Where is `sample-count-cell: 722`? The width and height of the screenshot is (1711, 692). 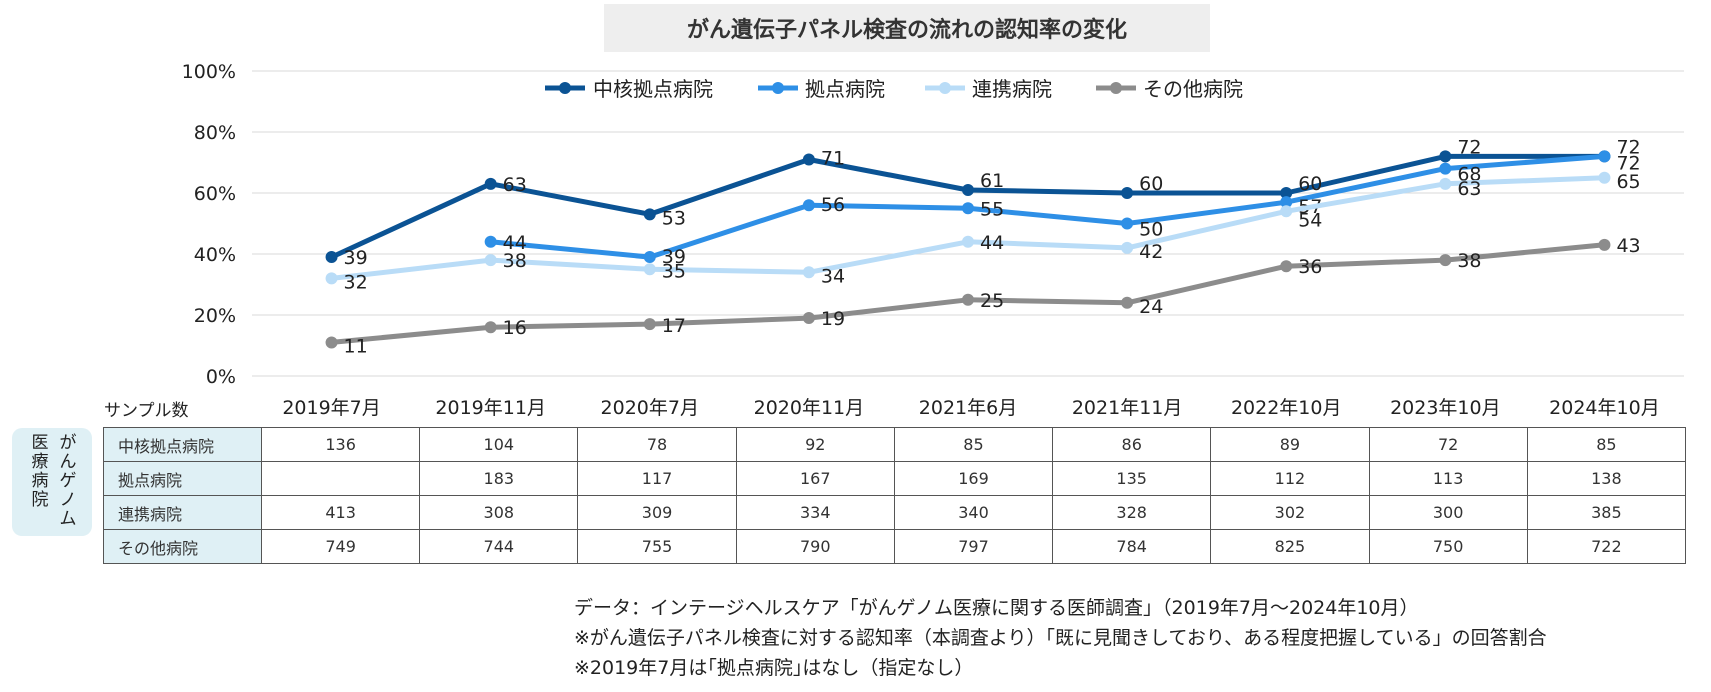 sample-count-cell: 722 is located at coordinates (1606, 546).